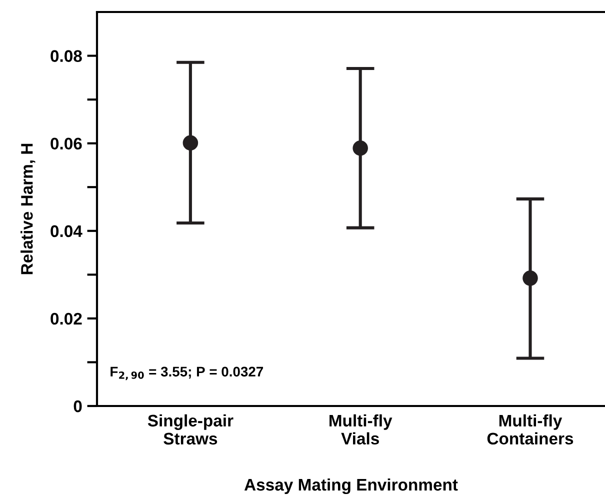 The width and height of the screenshot is (605, 500). I want to click on y-axis-title: Relative Harm, H, so click(28, 209).